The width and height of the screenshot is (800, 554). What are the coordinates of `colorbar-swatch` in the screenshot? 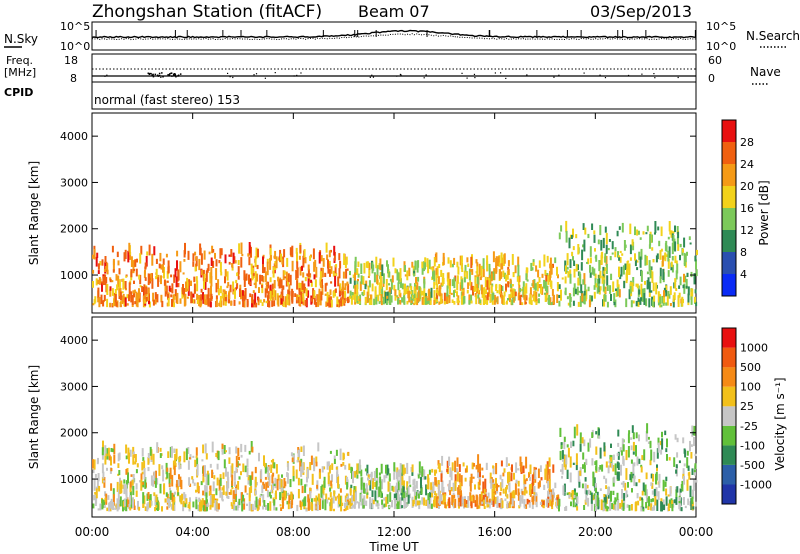 It's located at (729, 153).